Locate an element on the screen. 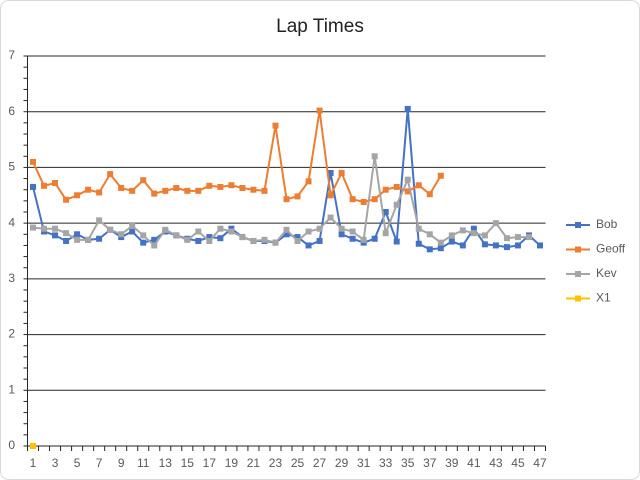  x-tick-label: 17 is located at coordinates (210, 463).